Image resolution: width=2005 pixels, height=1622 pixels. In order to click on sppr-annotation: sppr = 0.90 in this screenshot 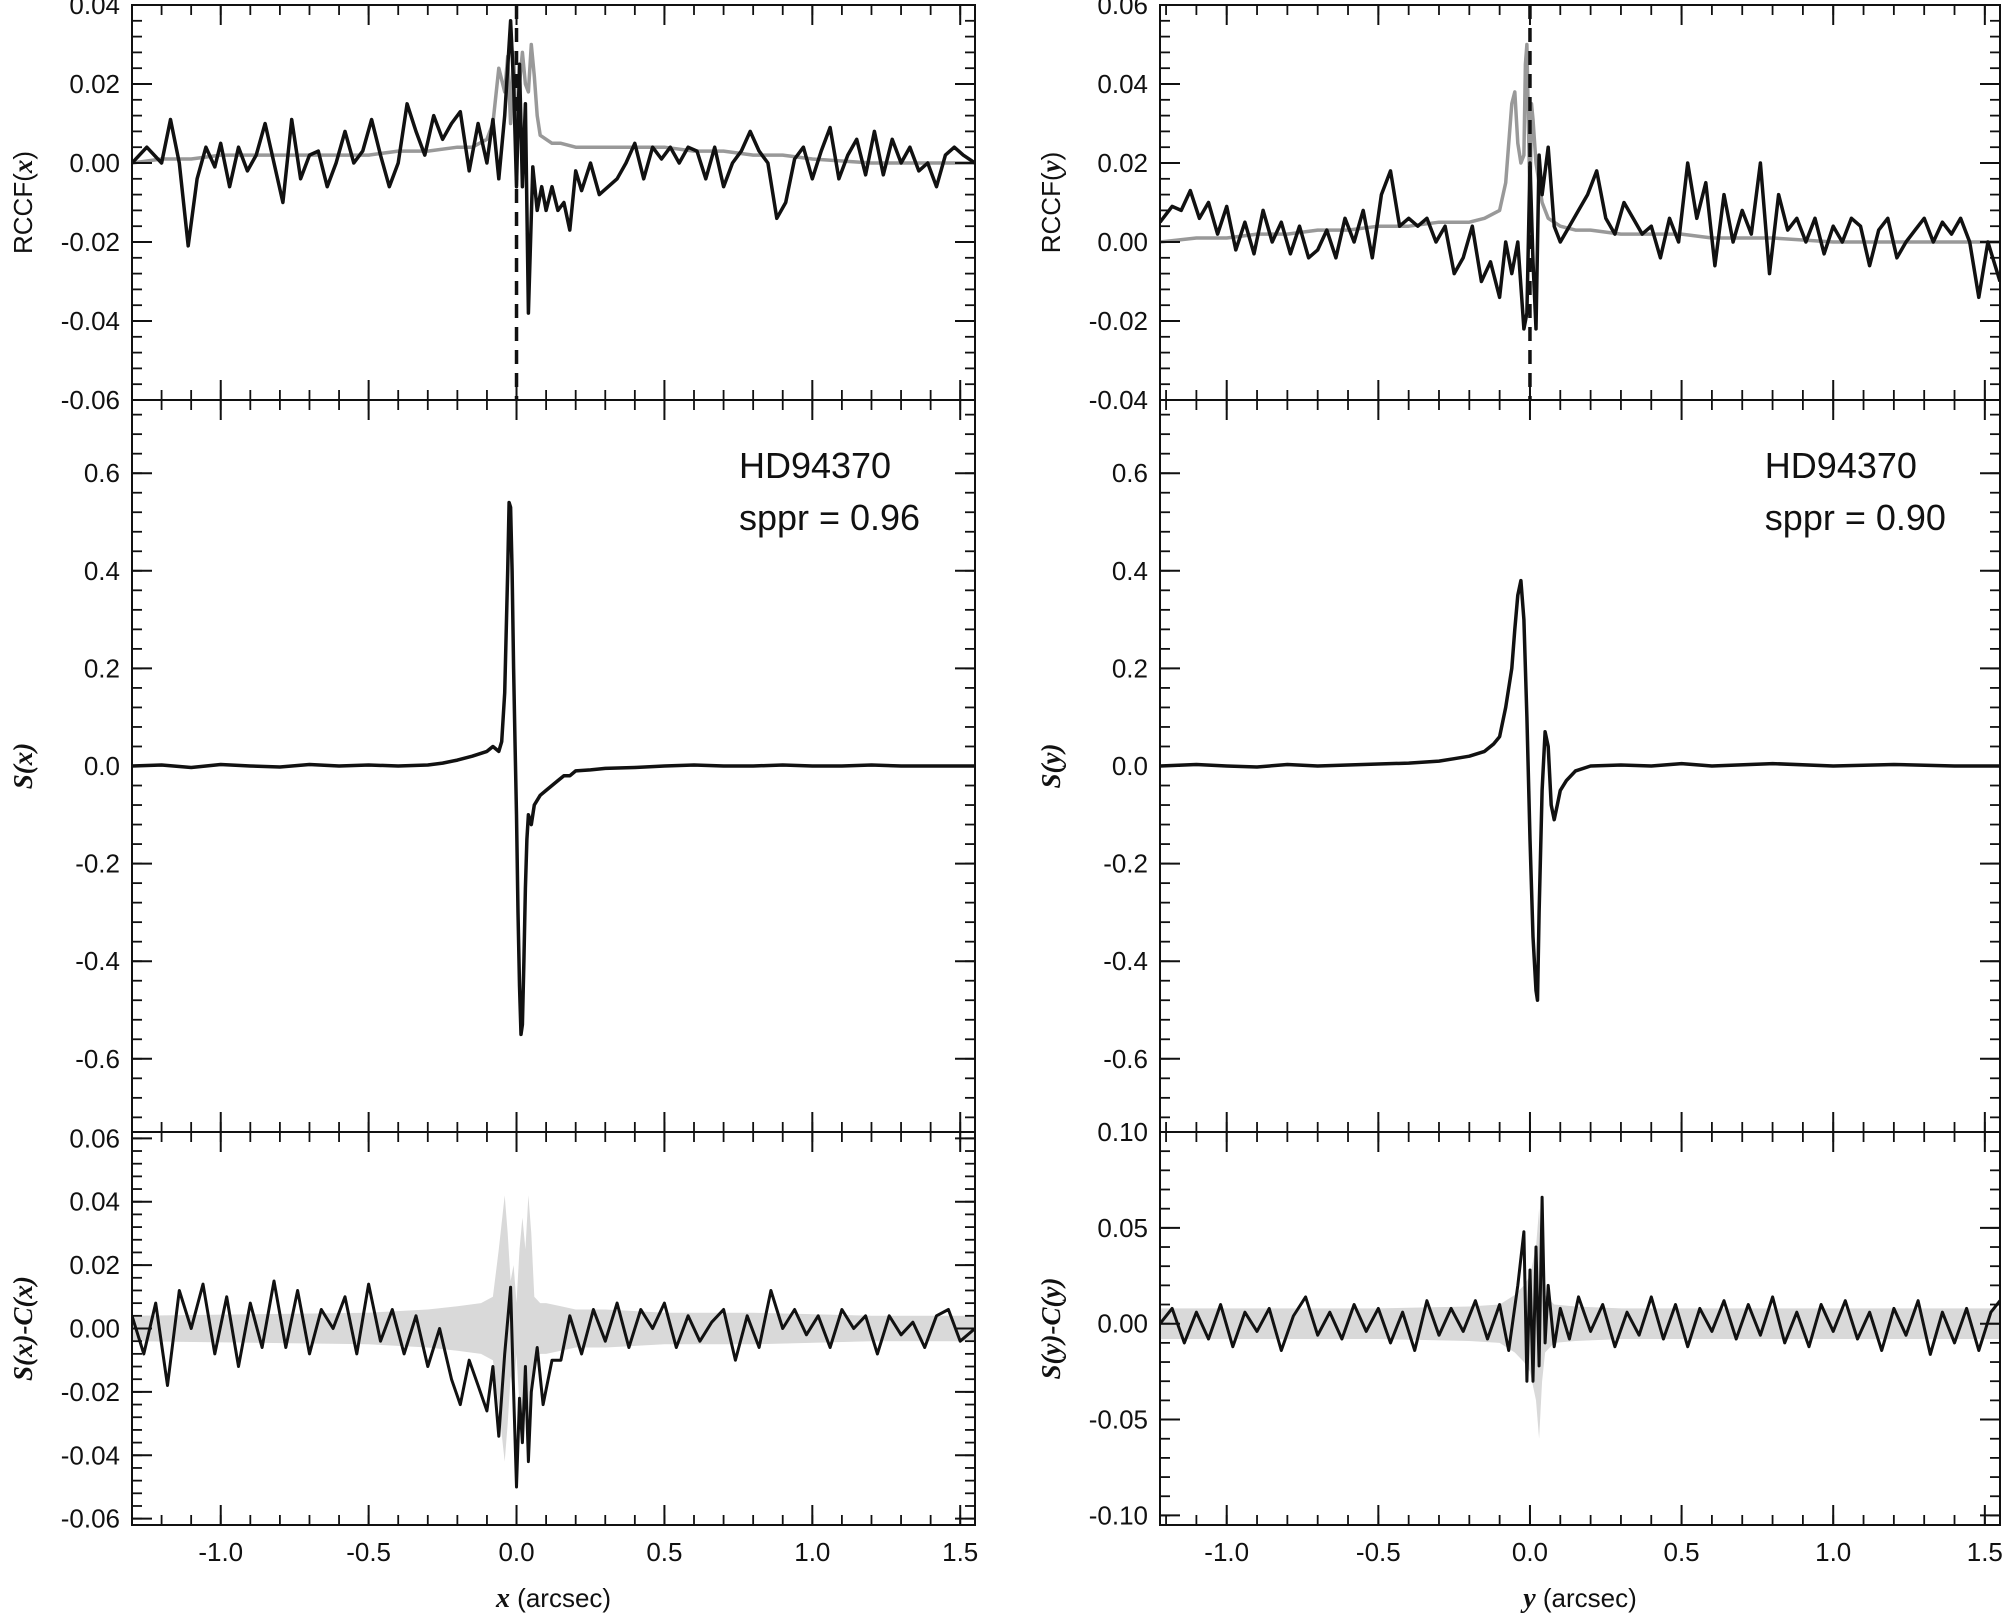, I will do `click(1855, 517)`.